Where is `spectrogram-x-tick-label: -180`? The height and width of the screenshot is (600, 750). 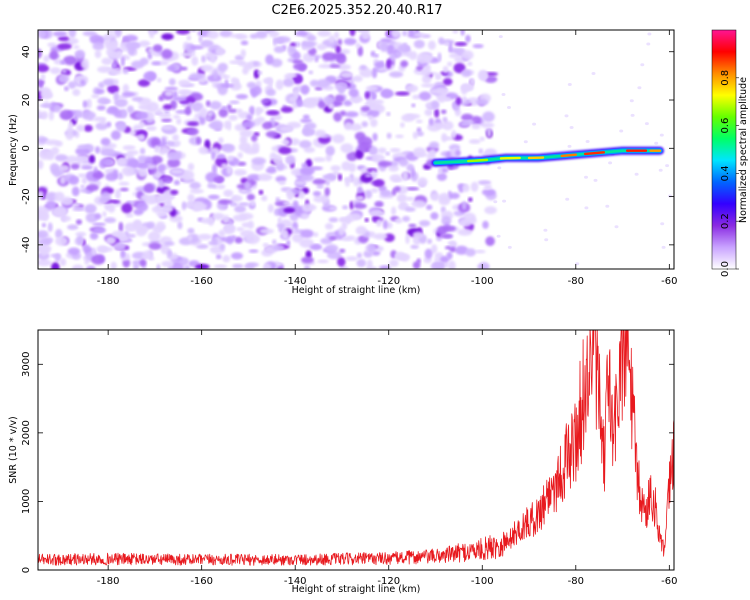 spectrogram-x-tick-label: -180 is located at coordinates (108, 281).